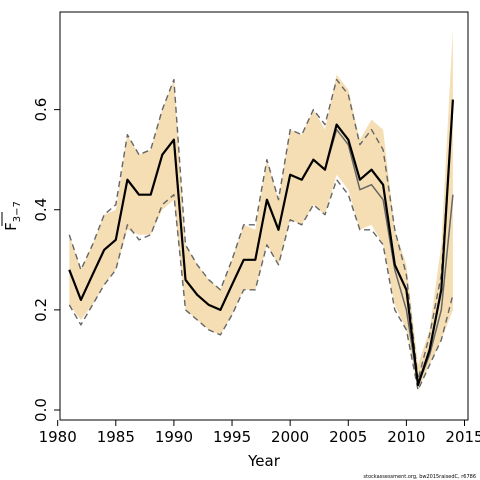 Image resolution: width=480 pixels, height=480 pixels. I want to click on x-tick-label: 1990, so click(174, 437).